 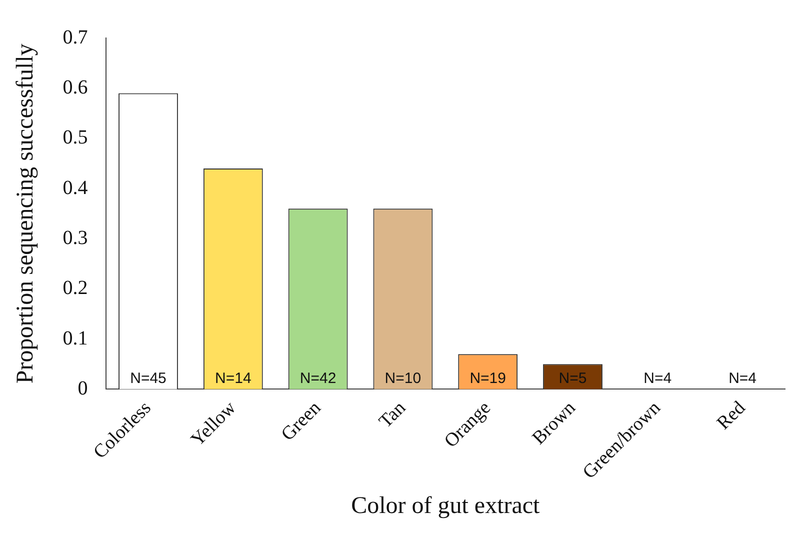 I want to click on y-tick-label: 0.6, so click(x=75, y=87).